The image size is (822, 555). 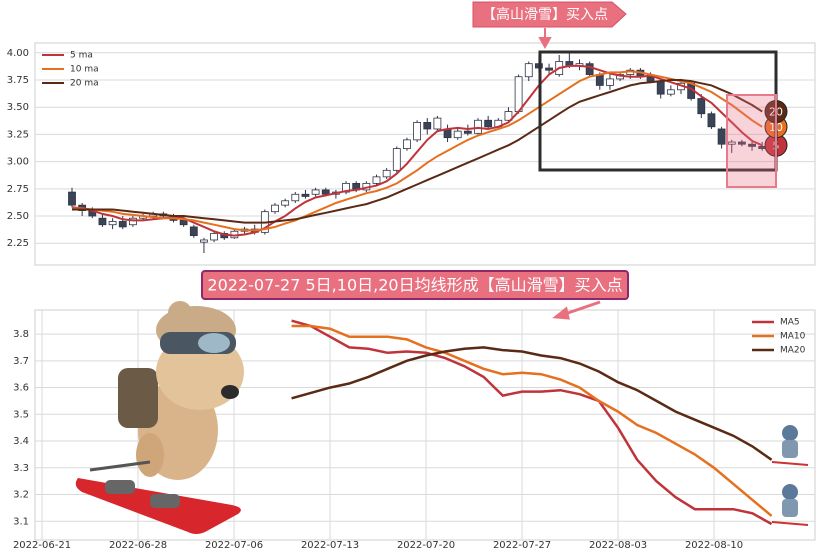 What do you see at coordinates (18, 80) in the screenshot?
I see `y-tick-label: 3.75` at bounding box center [18, 80].